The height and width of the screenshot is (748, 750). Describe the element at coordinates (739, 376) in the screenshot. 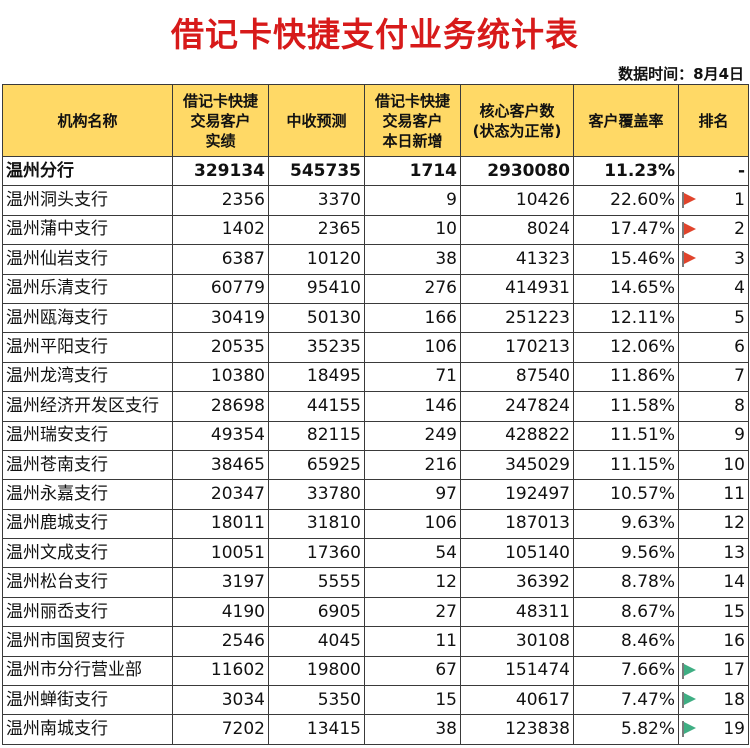

I see `rank-value: 7` at that location.